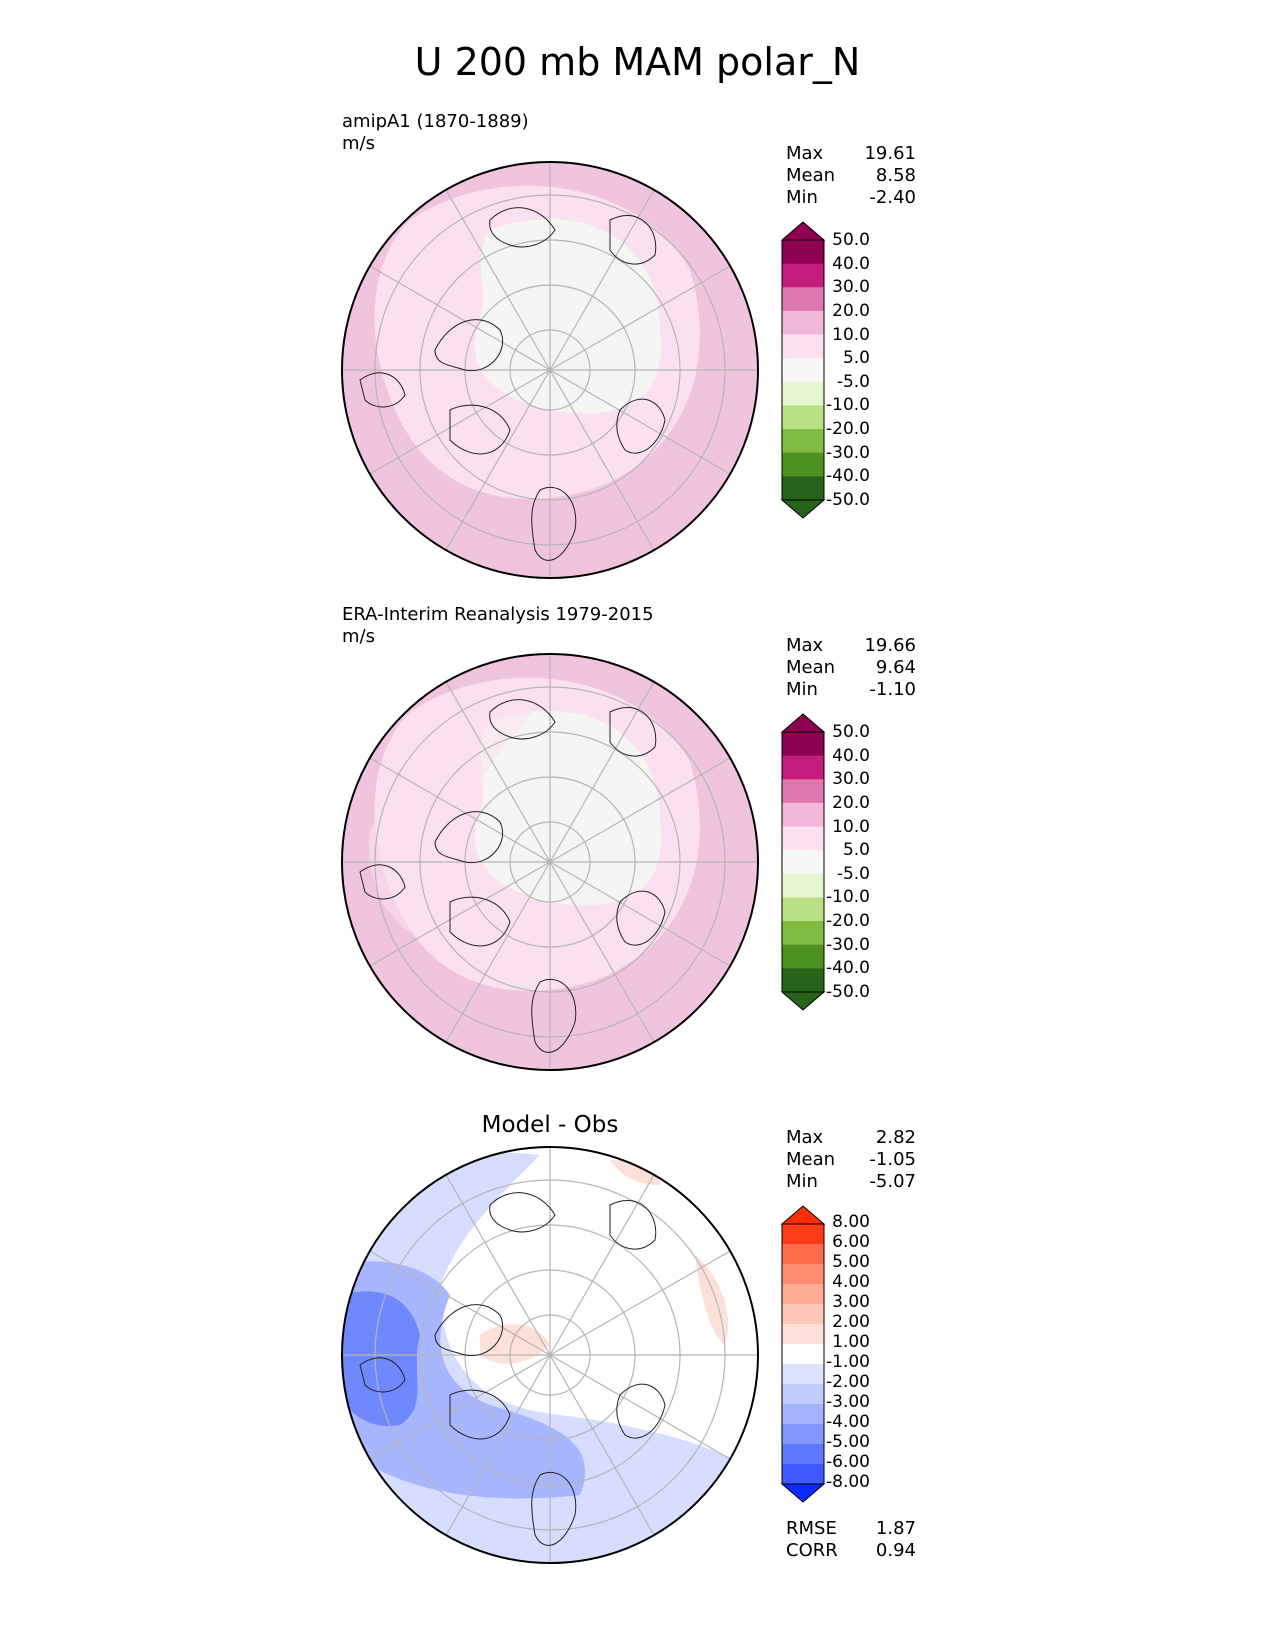 This screenshot has width=1275, height=1650. I want to click on panel-1-name: amipA1 (1870-1889), so click(435, 121).